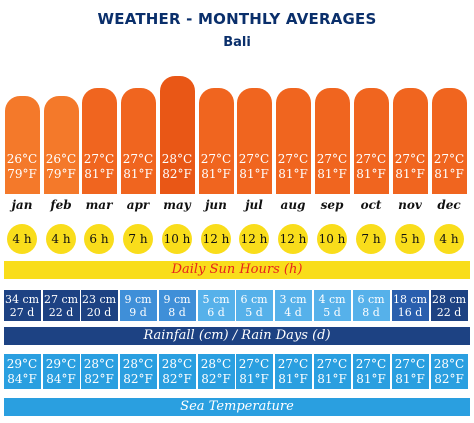 The height and width of the screenshot is (423, 474). I want to click on rain-days: 27 d, so click(22, 312).